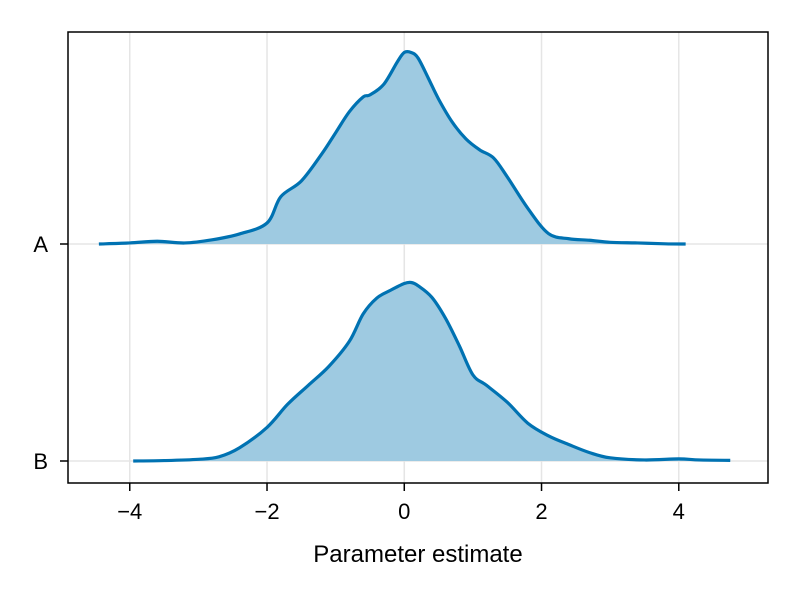 This screenshot has height=600, width=800. Describe the element at coordinates (266, 511) in the screenshot. I see `x-tick-label: −2` at that location.